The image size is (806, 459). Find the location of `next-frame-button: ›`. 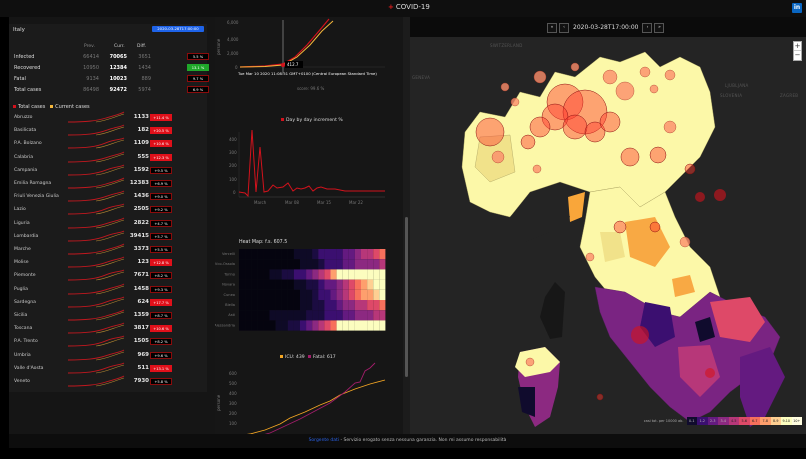

next-frame-button: › is located at coordinates (647, 28).